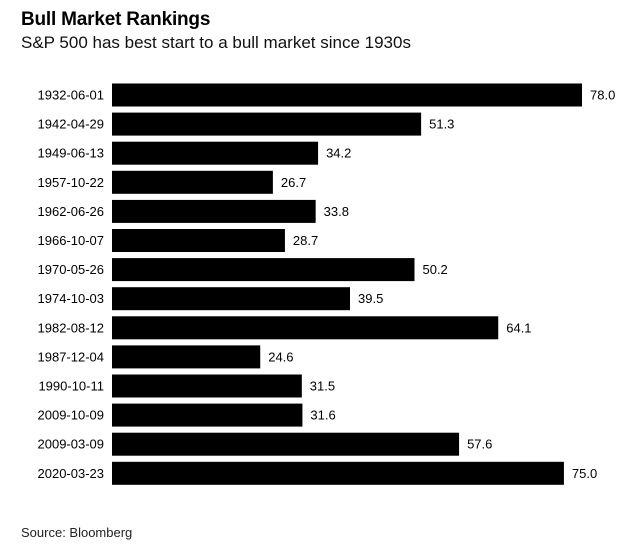  What do you see at coordinates (602, 95) in the screenshot?
I see `value-label: 78.0` at bounding box center [602, 95].